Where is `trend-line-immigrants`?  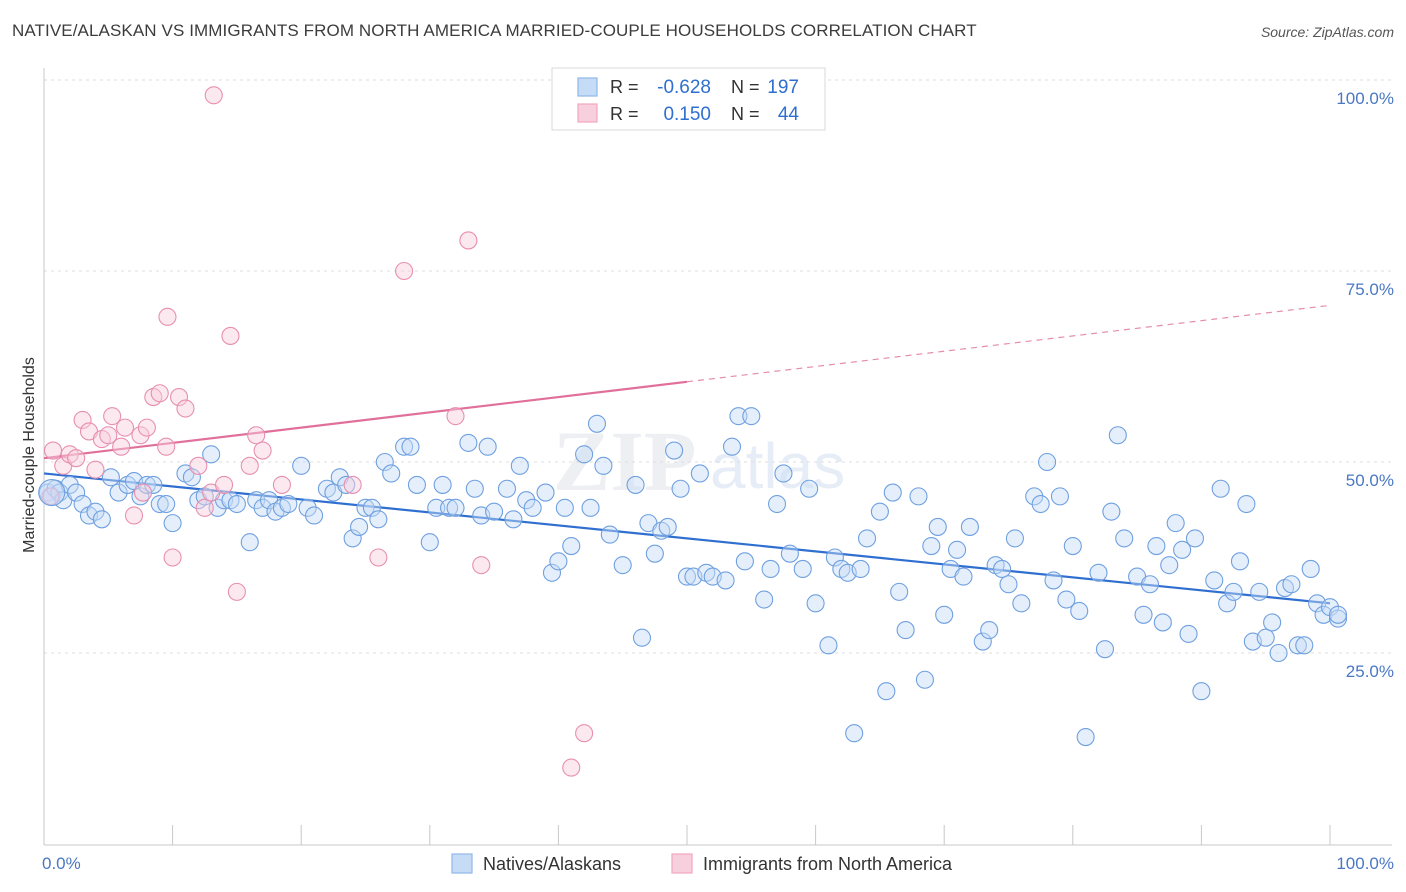 trend-line-immigrants is located at coordinates (365, 420).